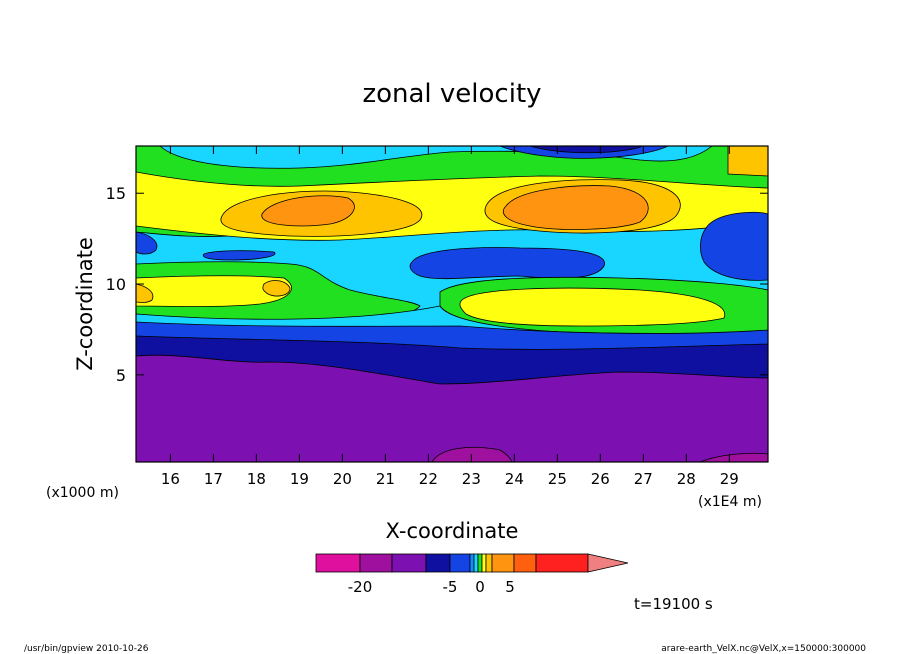 This screenshot has height=654, width=904. I want to click on time-label: t=19100 s, so click(673, 604).